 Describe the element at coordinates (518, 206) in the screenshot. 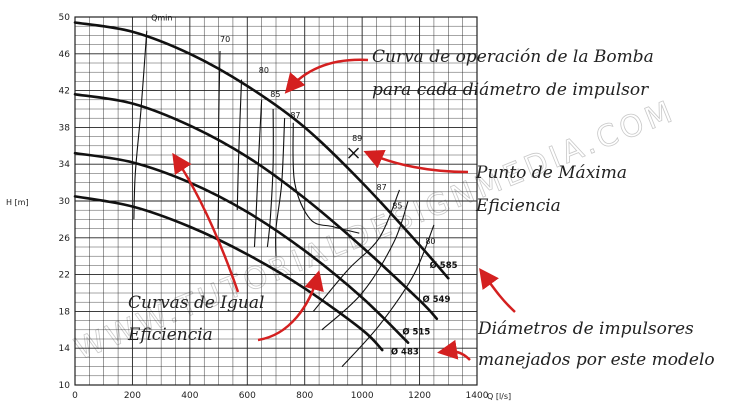

I see `max-efficiency-annotation-line2: Eficiencia` at that location.